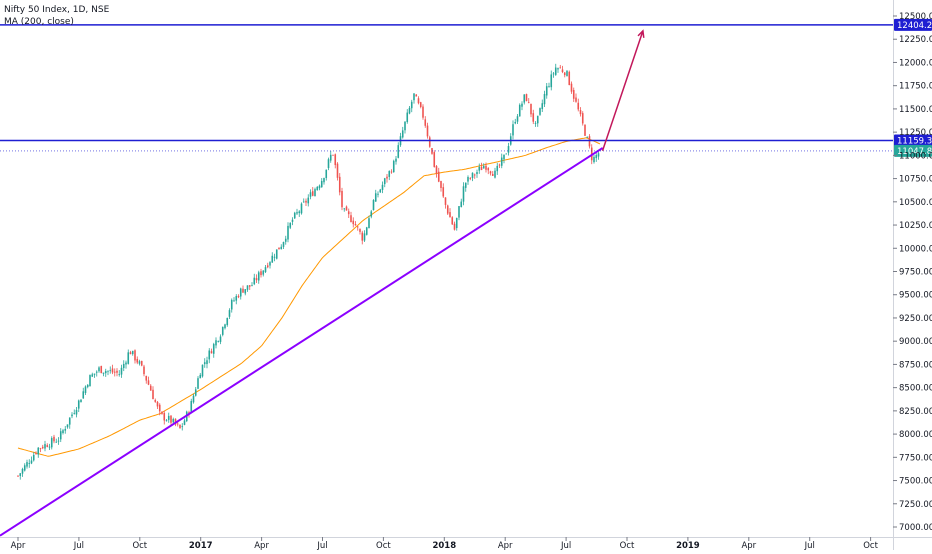 This screenshot has height=554, width=932. I want to click on resistance-top-price-label: 12404.26, so click(914, 26).